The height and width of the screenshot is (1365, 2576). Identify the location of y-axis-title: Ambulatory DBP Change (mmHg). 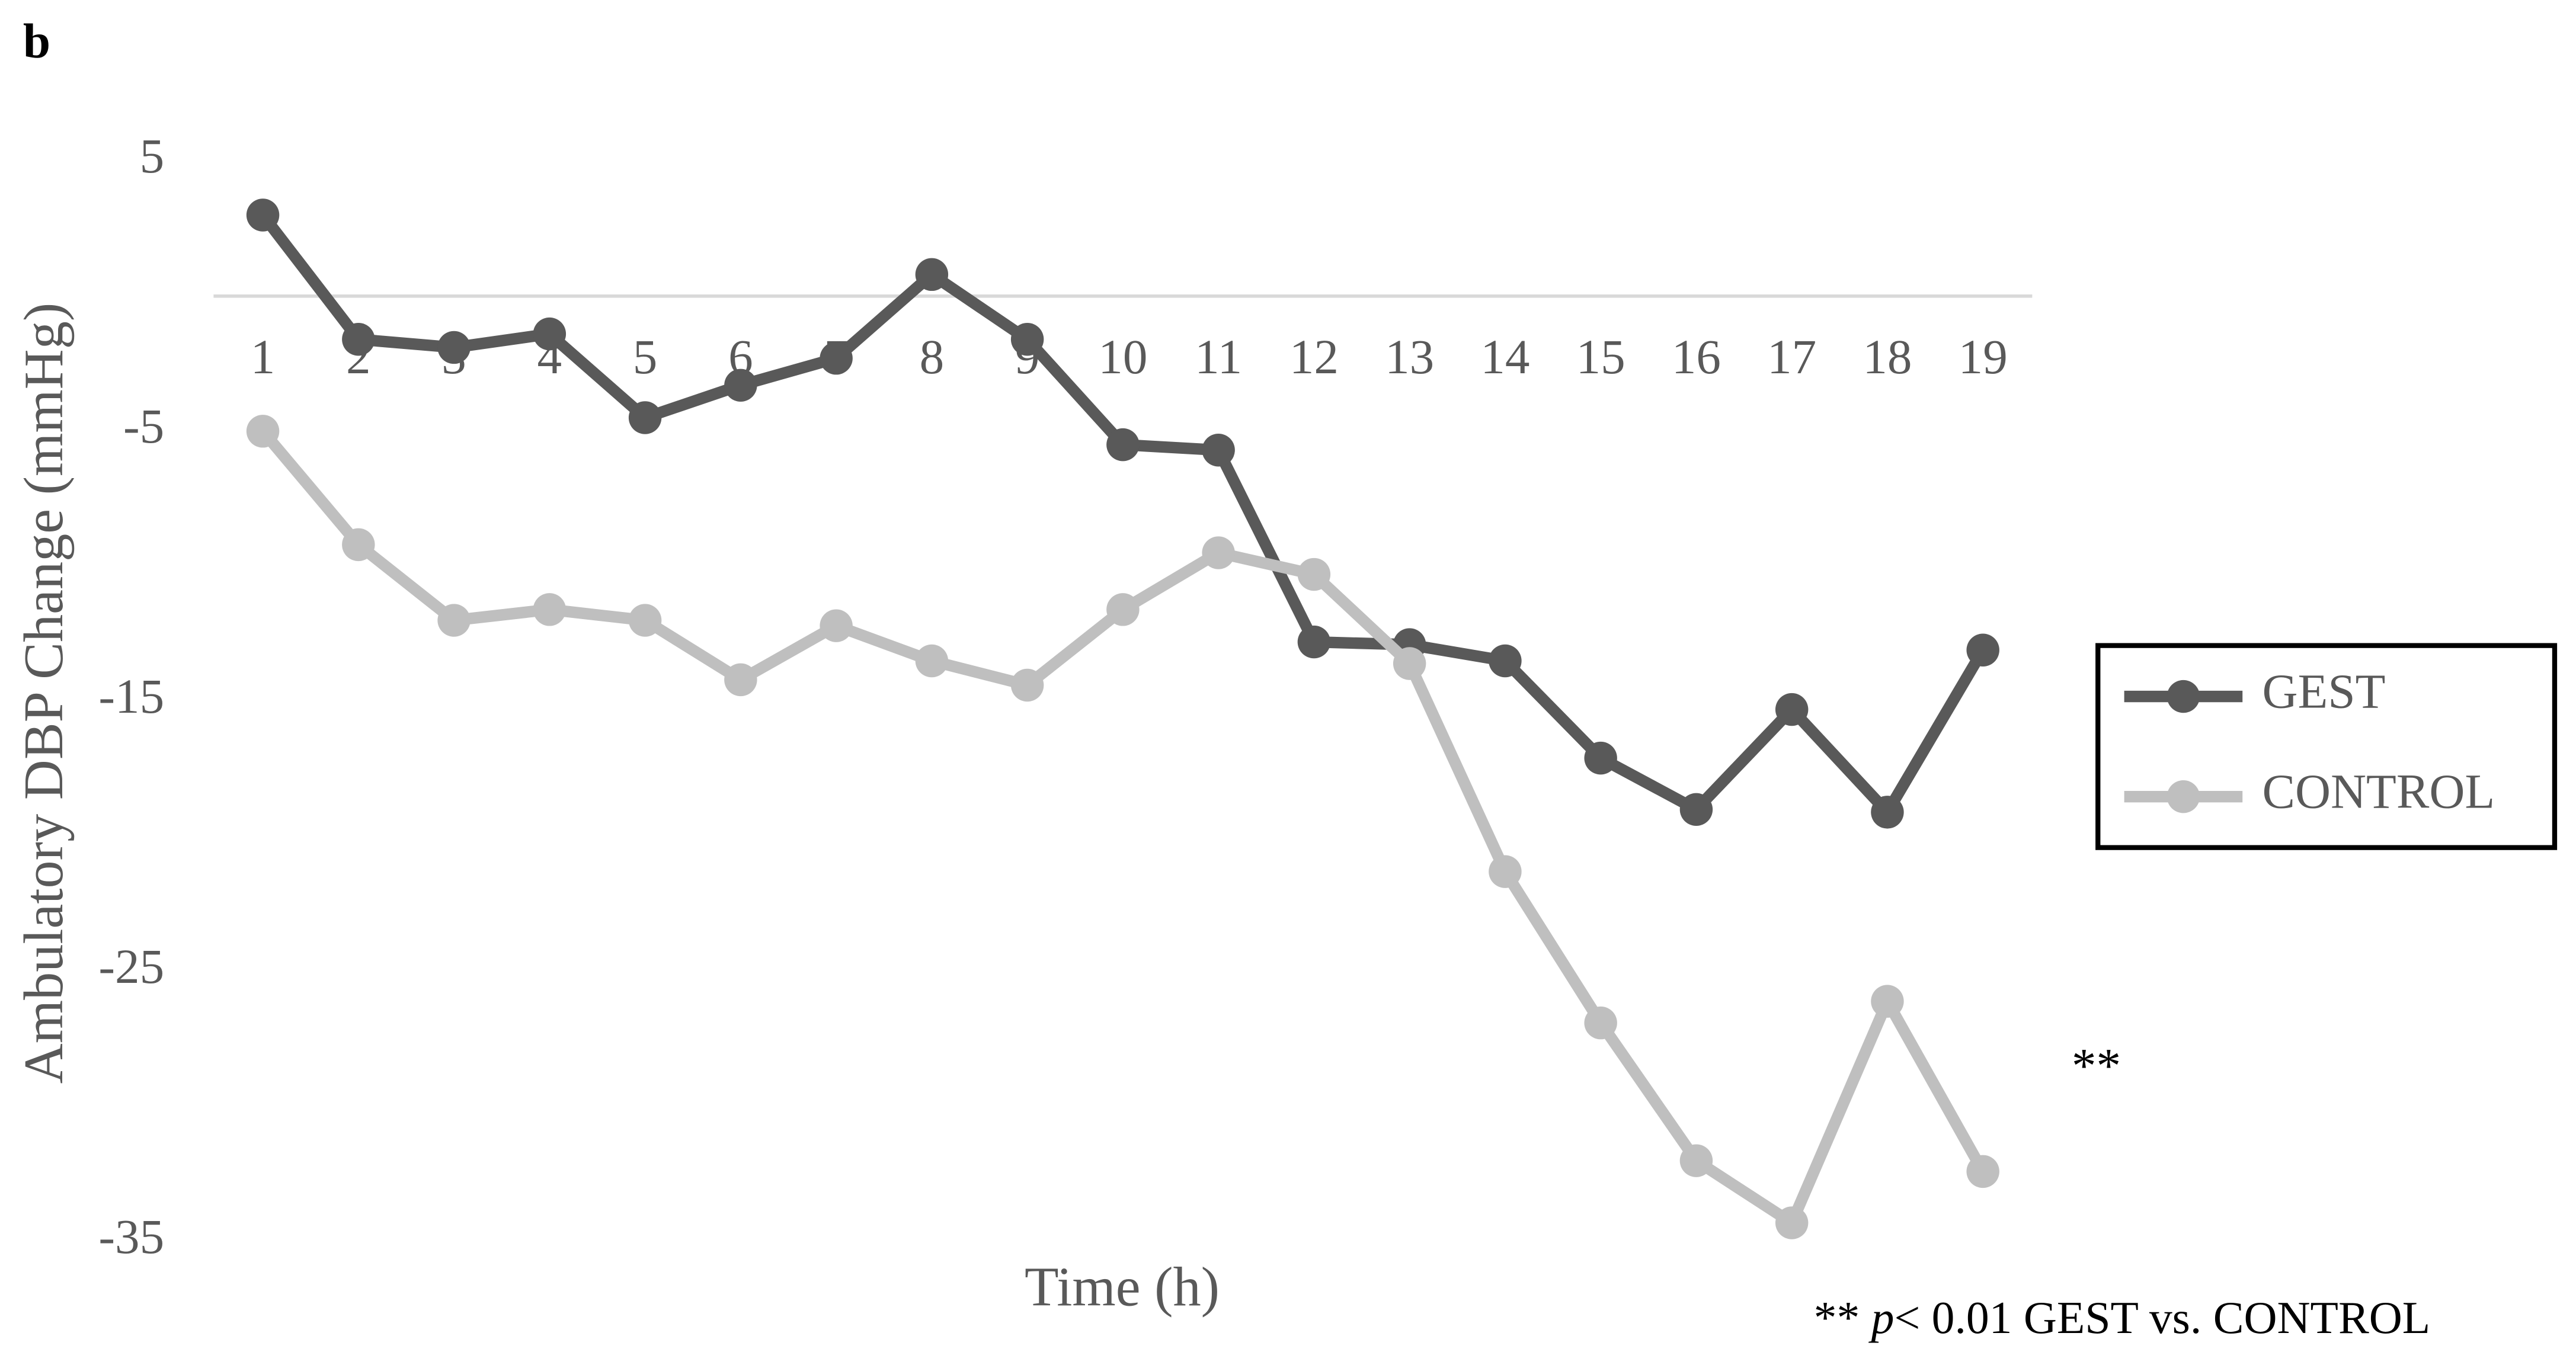
(44, 693).